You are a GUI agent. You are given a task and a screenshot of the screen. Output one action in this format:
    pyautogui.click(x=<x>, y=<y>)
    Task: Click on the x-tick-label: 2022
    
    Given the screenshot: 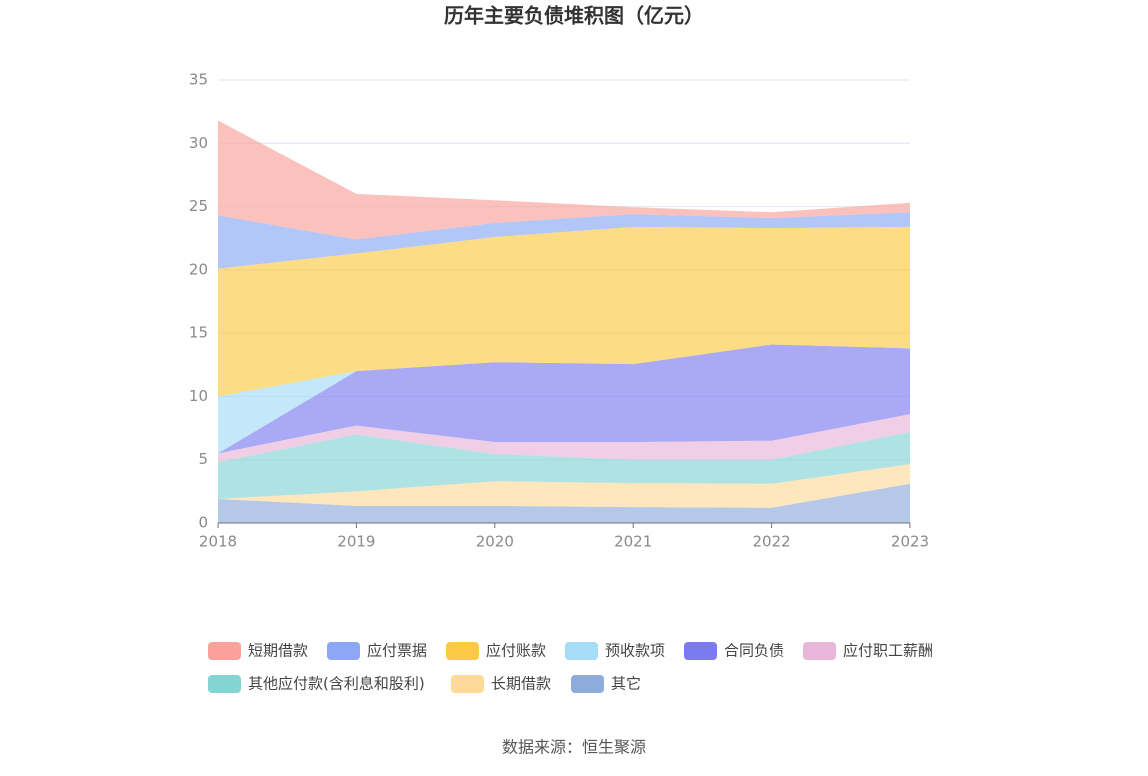 What is the action you would take?
    pyautogui.click(x=772, y=542)
    